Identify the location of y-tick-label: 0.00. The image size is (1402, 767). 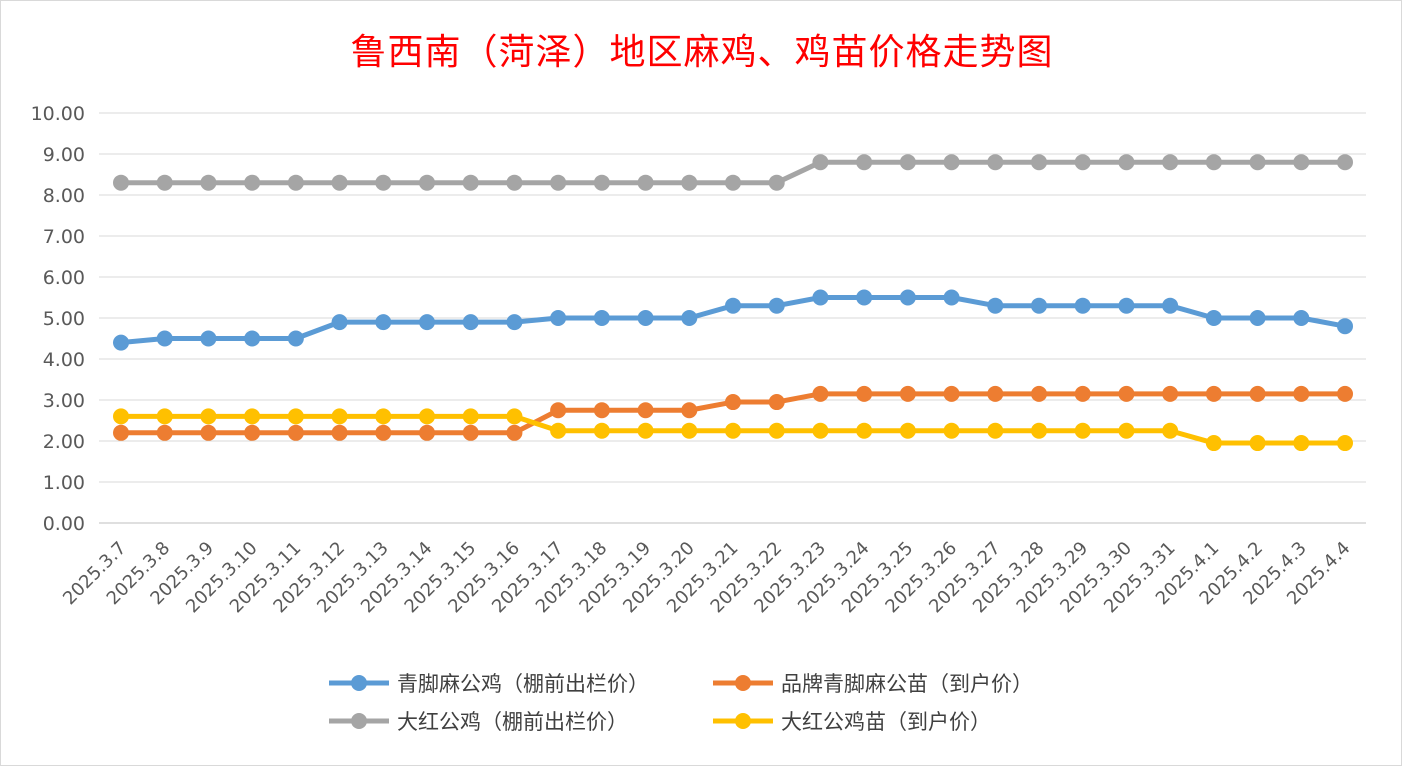
(64, 524).